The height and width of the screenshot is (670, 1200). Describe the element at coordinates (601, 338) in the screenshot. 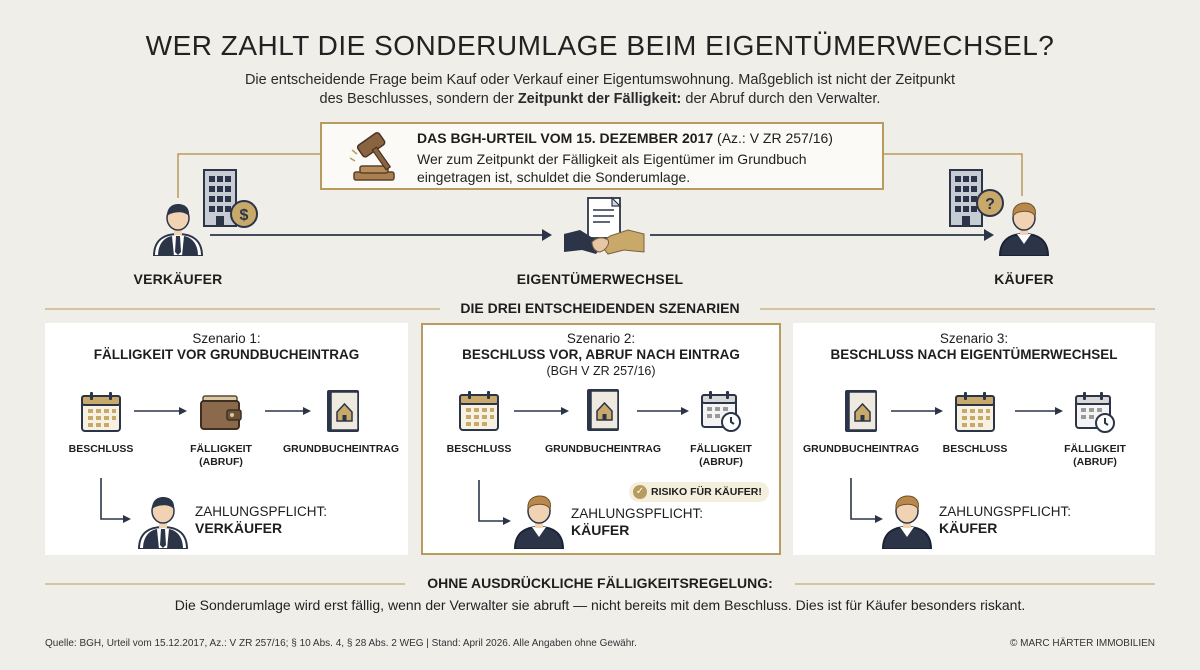

I see `scenario-2-label: Szenario 2:` at that location.